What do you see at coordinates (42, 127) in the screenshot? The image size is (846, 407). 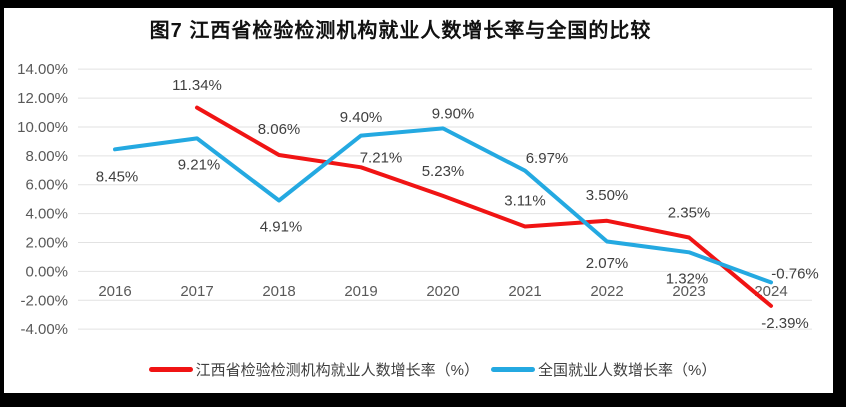 I see `y-tick-label: 10.00%` at bounding box center [42, 127].